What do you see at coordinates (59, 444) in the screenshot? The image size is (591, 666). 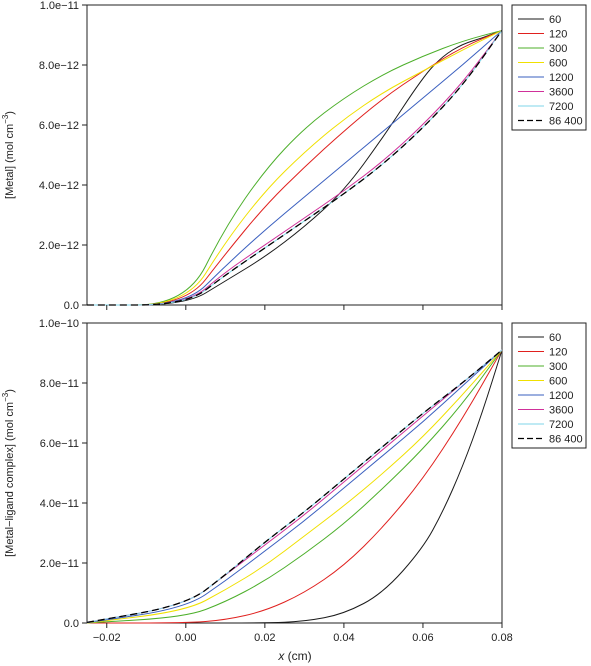 I see `bottom-y-tick-label: 6.0e−11` at bounding box center [59, 444].